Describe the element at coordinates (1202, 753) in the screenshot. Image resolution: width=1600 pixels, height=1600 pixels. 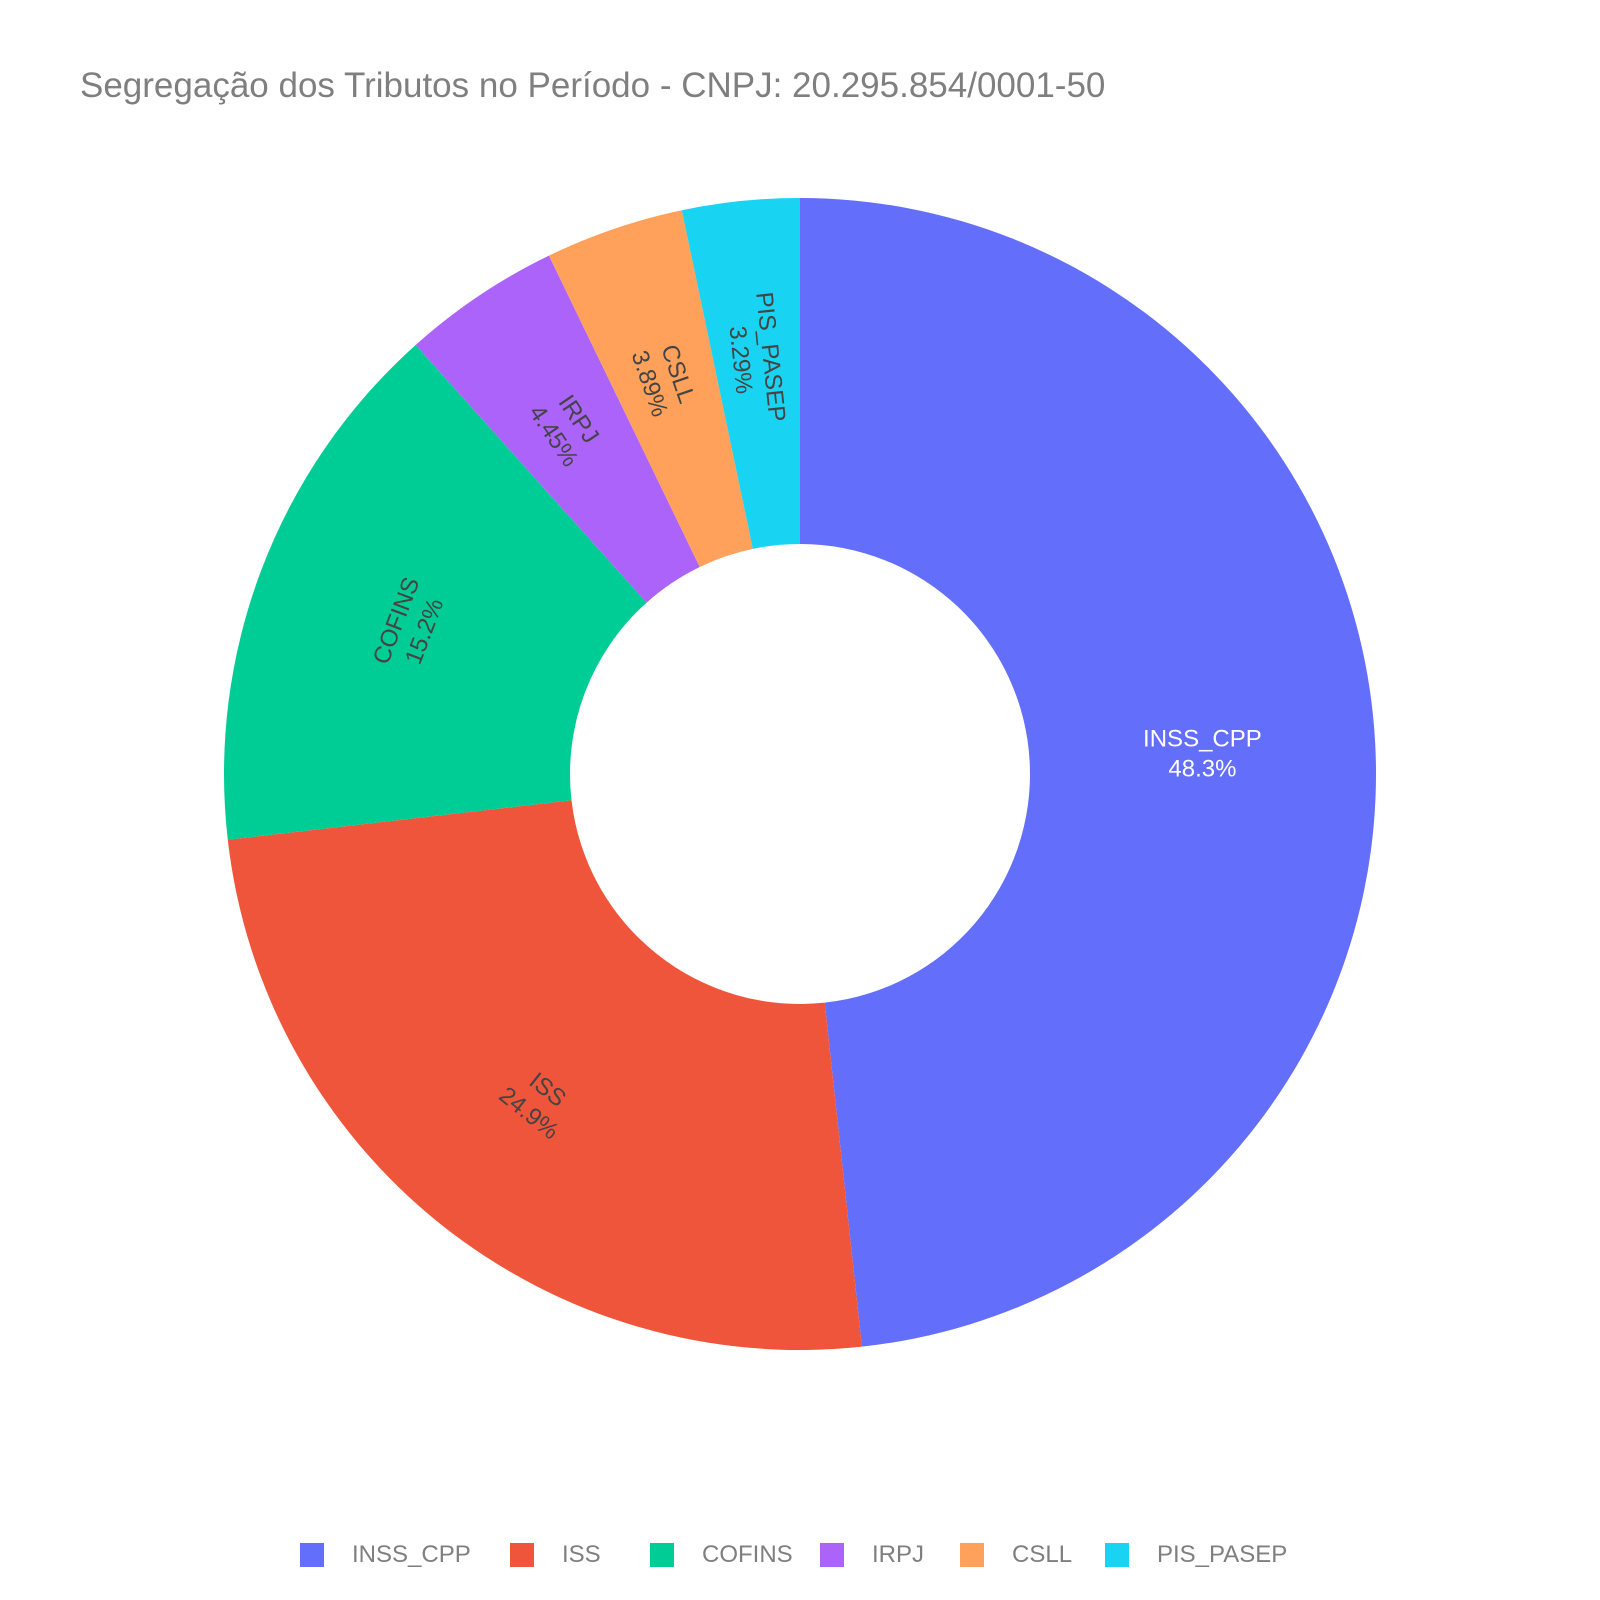
I see `slice-label-inss-cpp: INSS_CPP 48.3%` at that location.